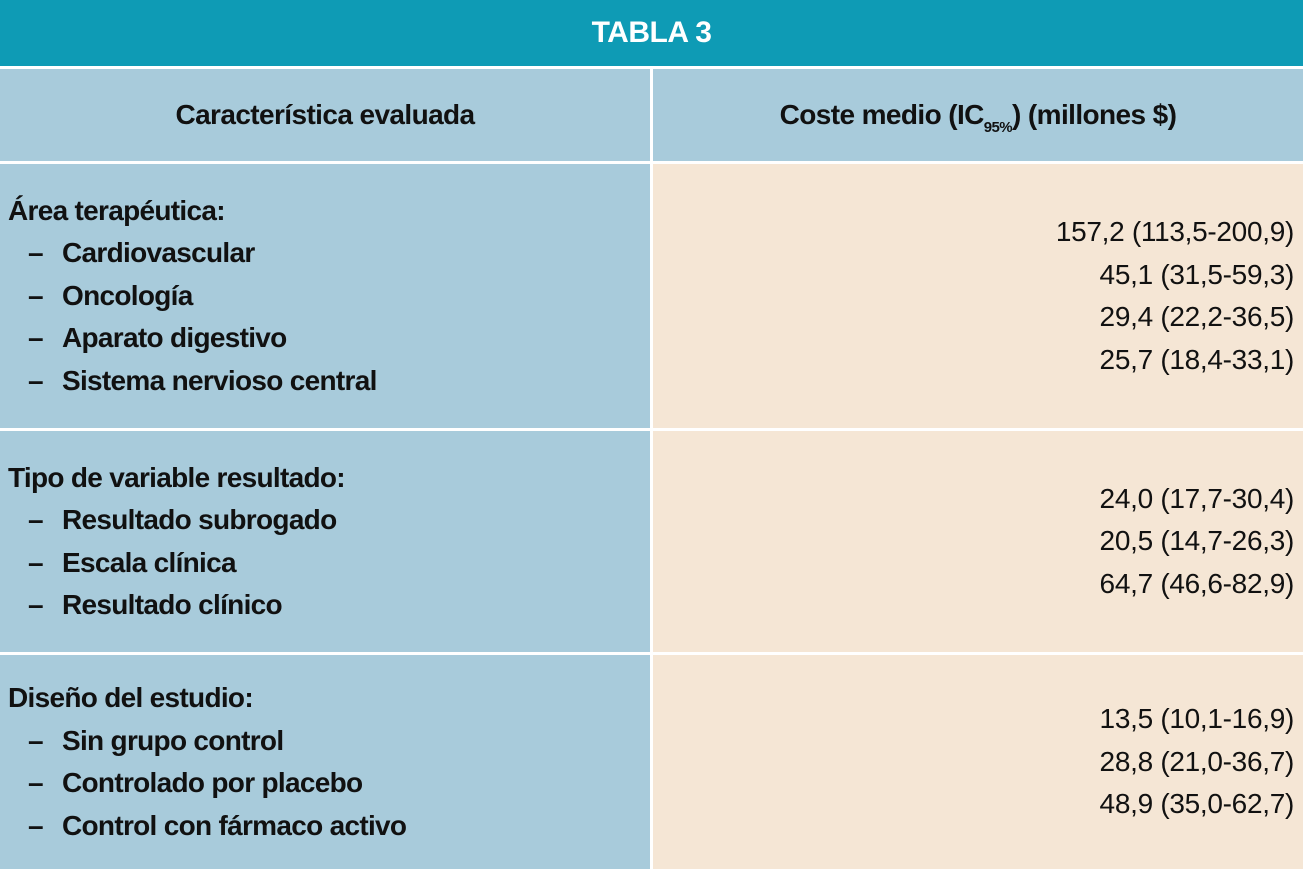 This screenshot has height=869, width=1303. What do you see at coordinates (177, 477) in the screenshot?
I see `section-heading: Tipo de variable resultado:` at bounding box center [177, 477].